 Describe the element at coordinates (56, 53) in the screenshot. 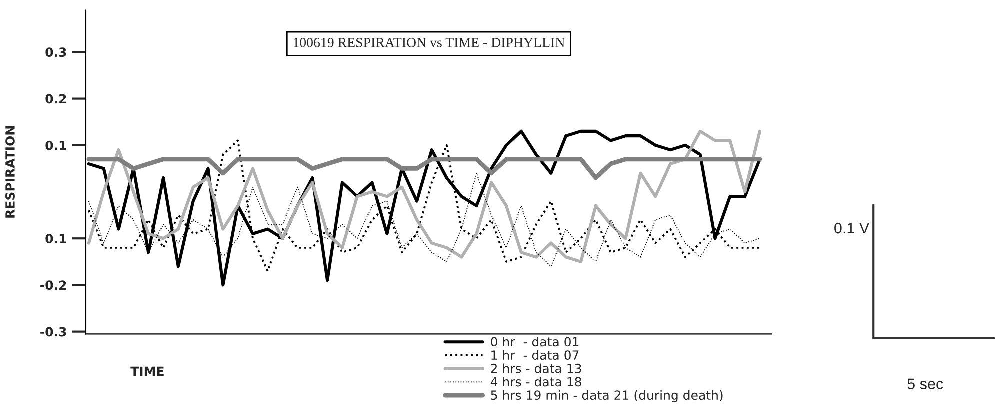

I see `y-tick-label: 0.3` at that location.